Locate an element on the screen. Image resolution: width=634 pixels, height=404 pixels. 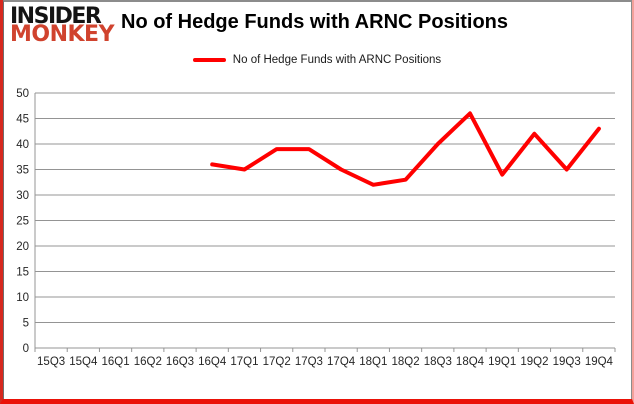
chart-legend: No of Hedge Funds with ARNC Positions is located at coordinates (317, 60).